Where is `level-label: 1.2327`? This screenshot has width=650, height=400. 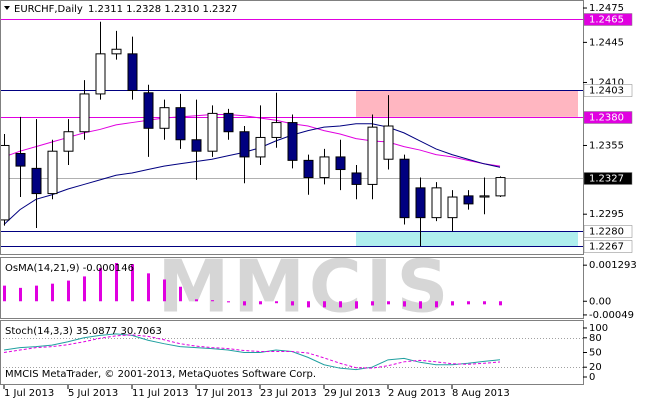 level-label: 1.2327 is located at coordinates (606, 179).